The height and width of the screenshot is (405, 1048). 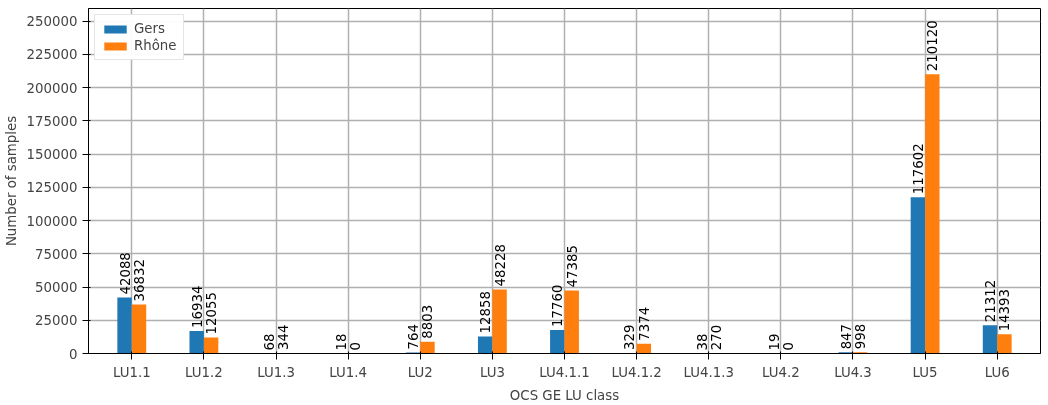 I want to click on data-label: 17760, so click(x=558, y=305).